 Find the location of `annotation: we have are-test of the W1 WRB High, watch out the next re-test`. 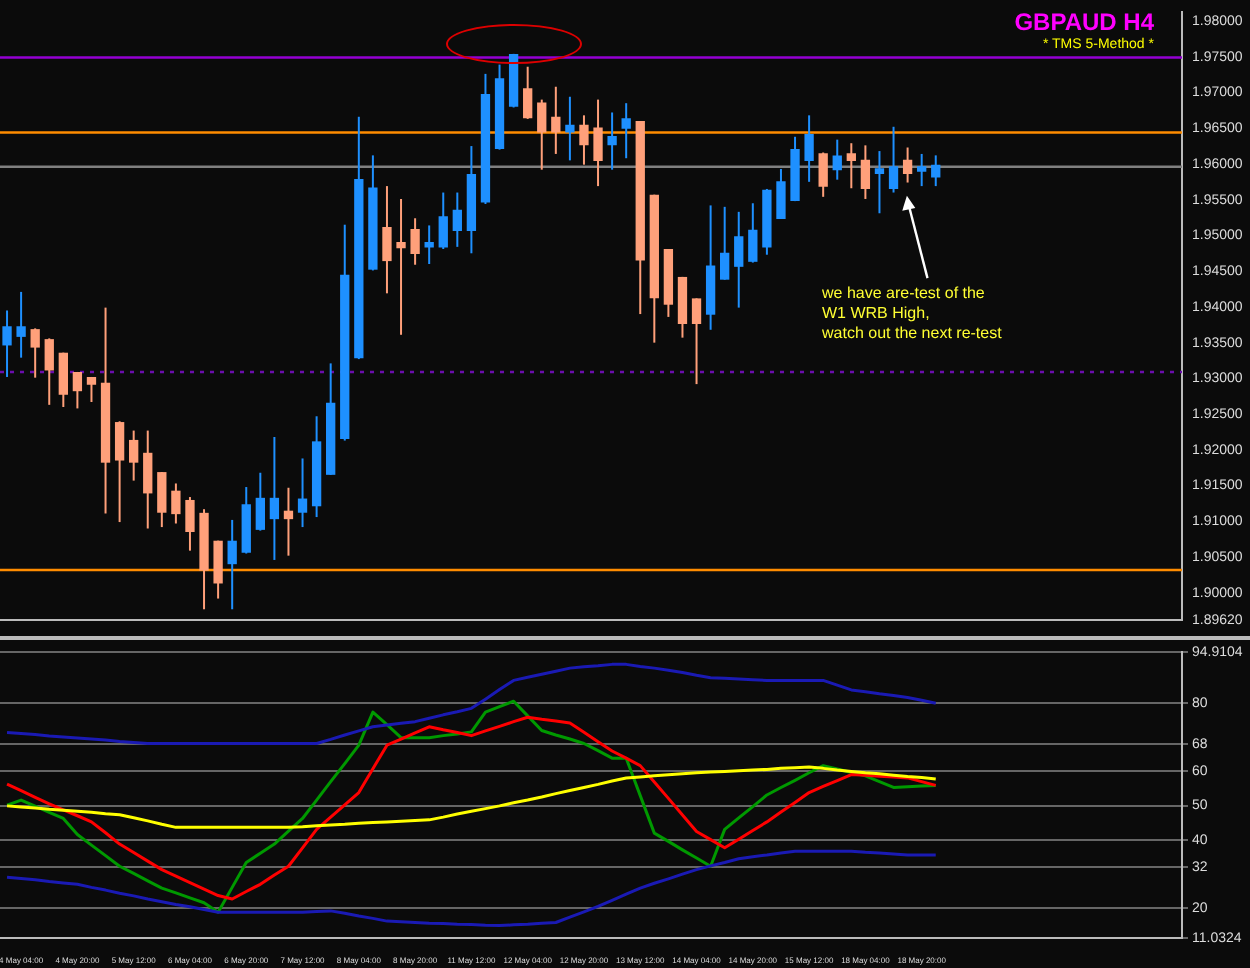

annotation: we have are-test of the W1 WRB High, watch out the next re-test is located at coordinates (912, 314).